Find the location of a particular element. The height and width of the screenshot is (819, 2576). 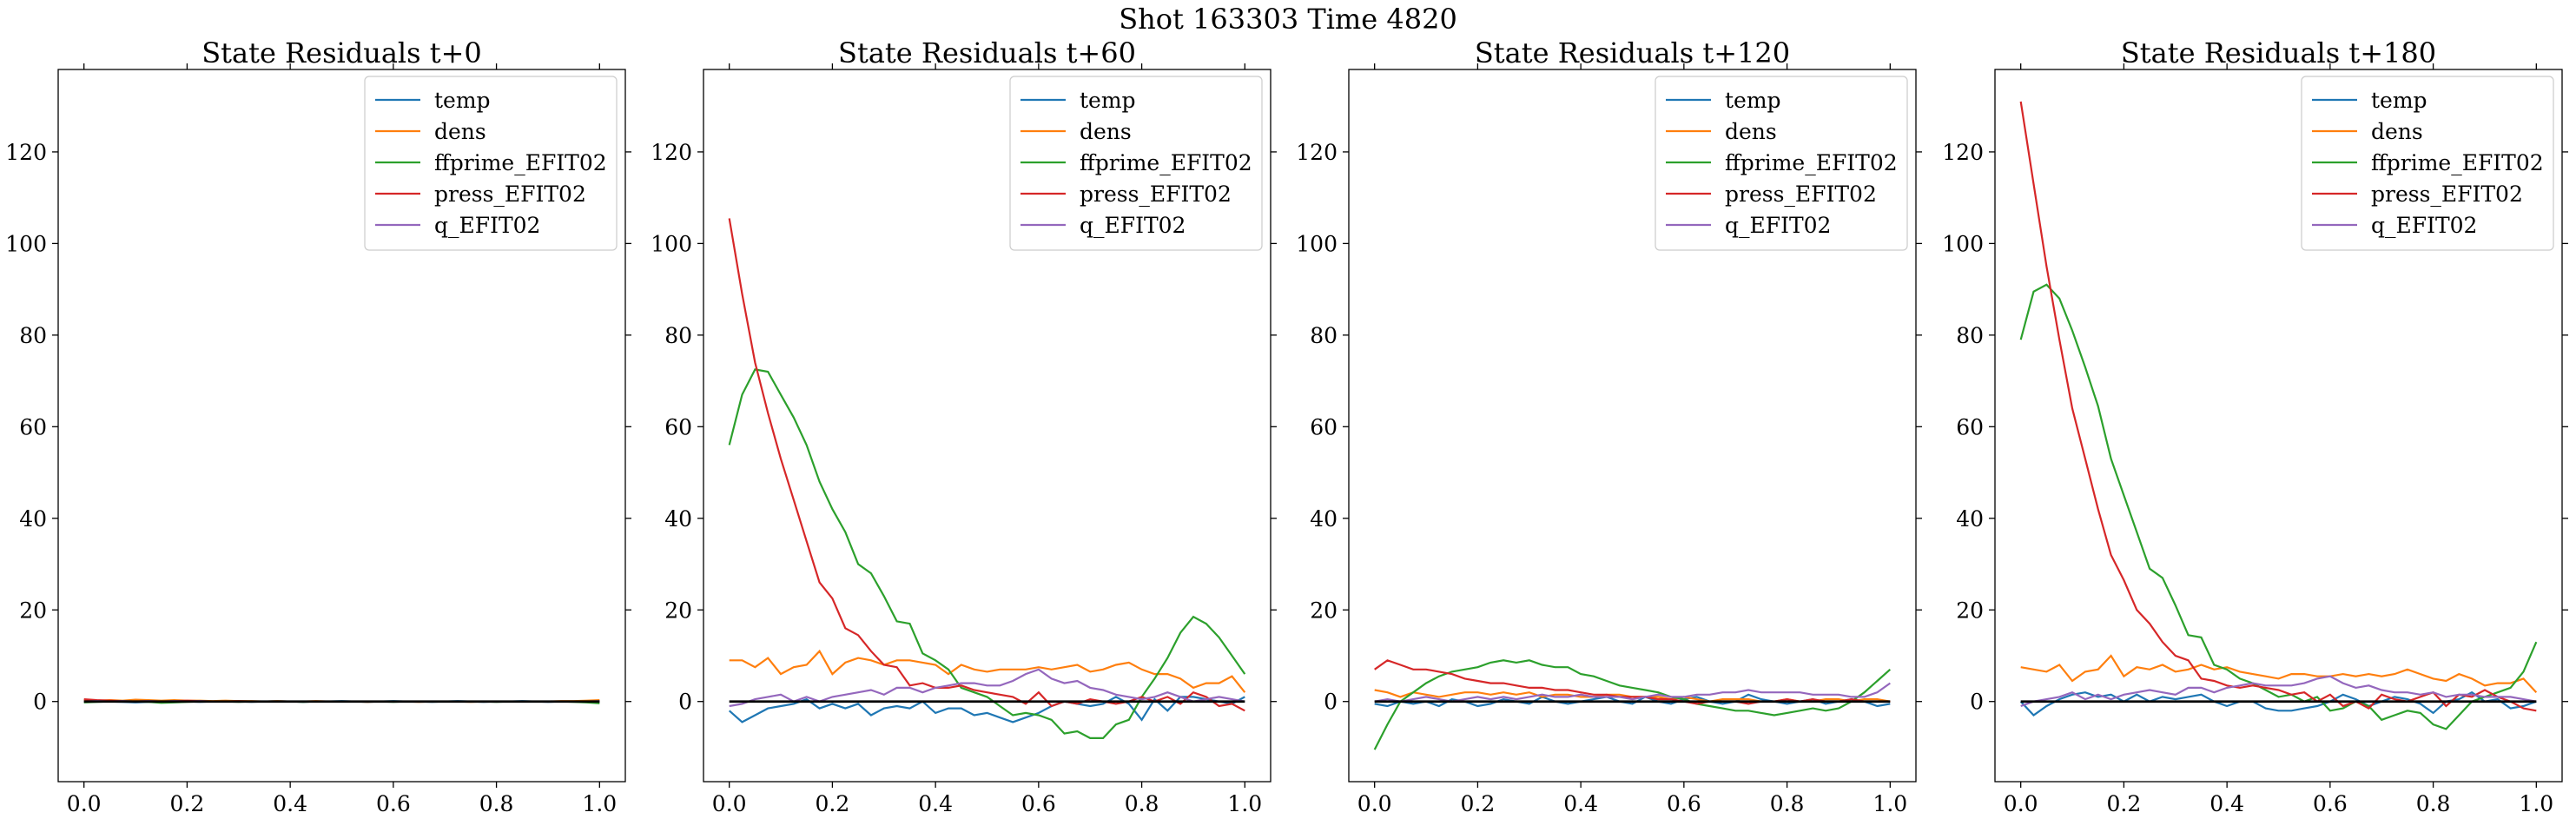

panel-title: State Residuals t+0 is located at coordinates (341, 52).